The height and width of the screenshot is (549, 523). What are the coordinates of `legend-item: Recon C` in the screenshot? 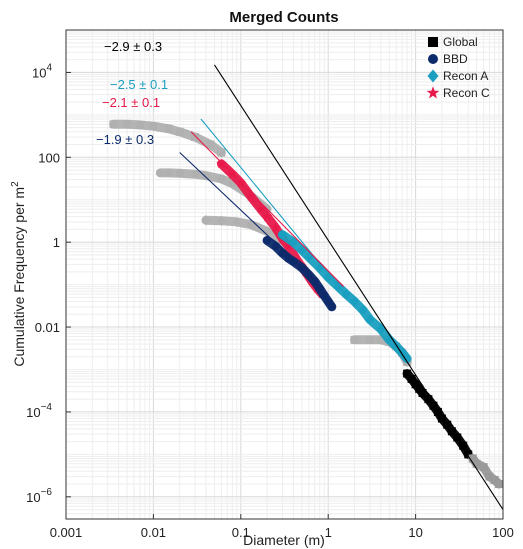 It's located at (458, 93).